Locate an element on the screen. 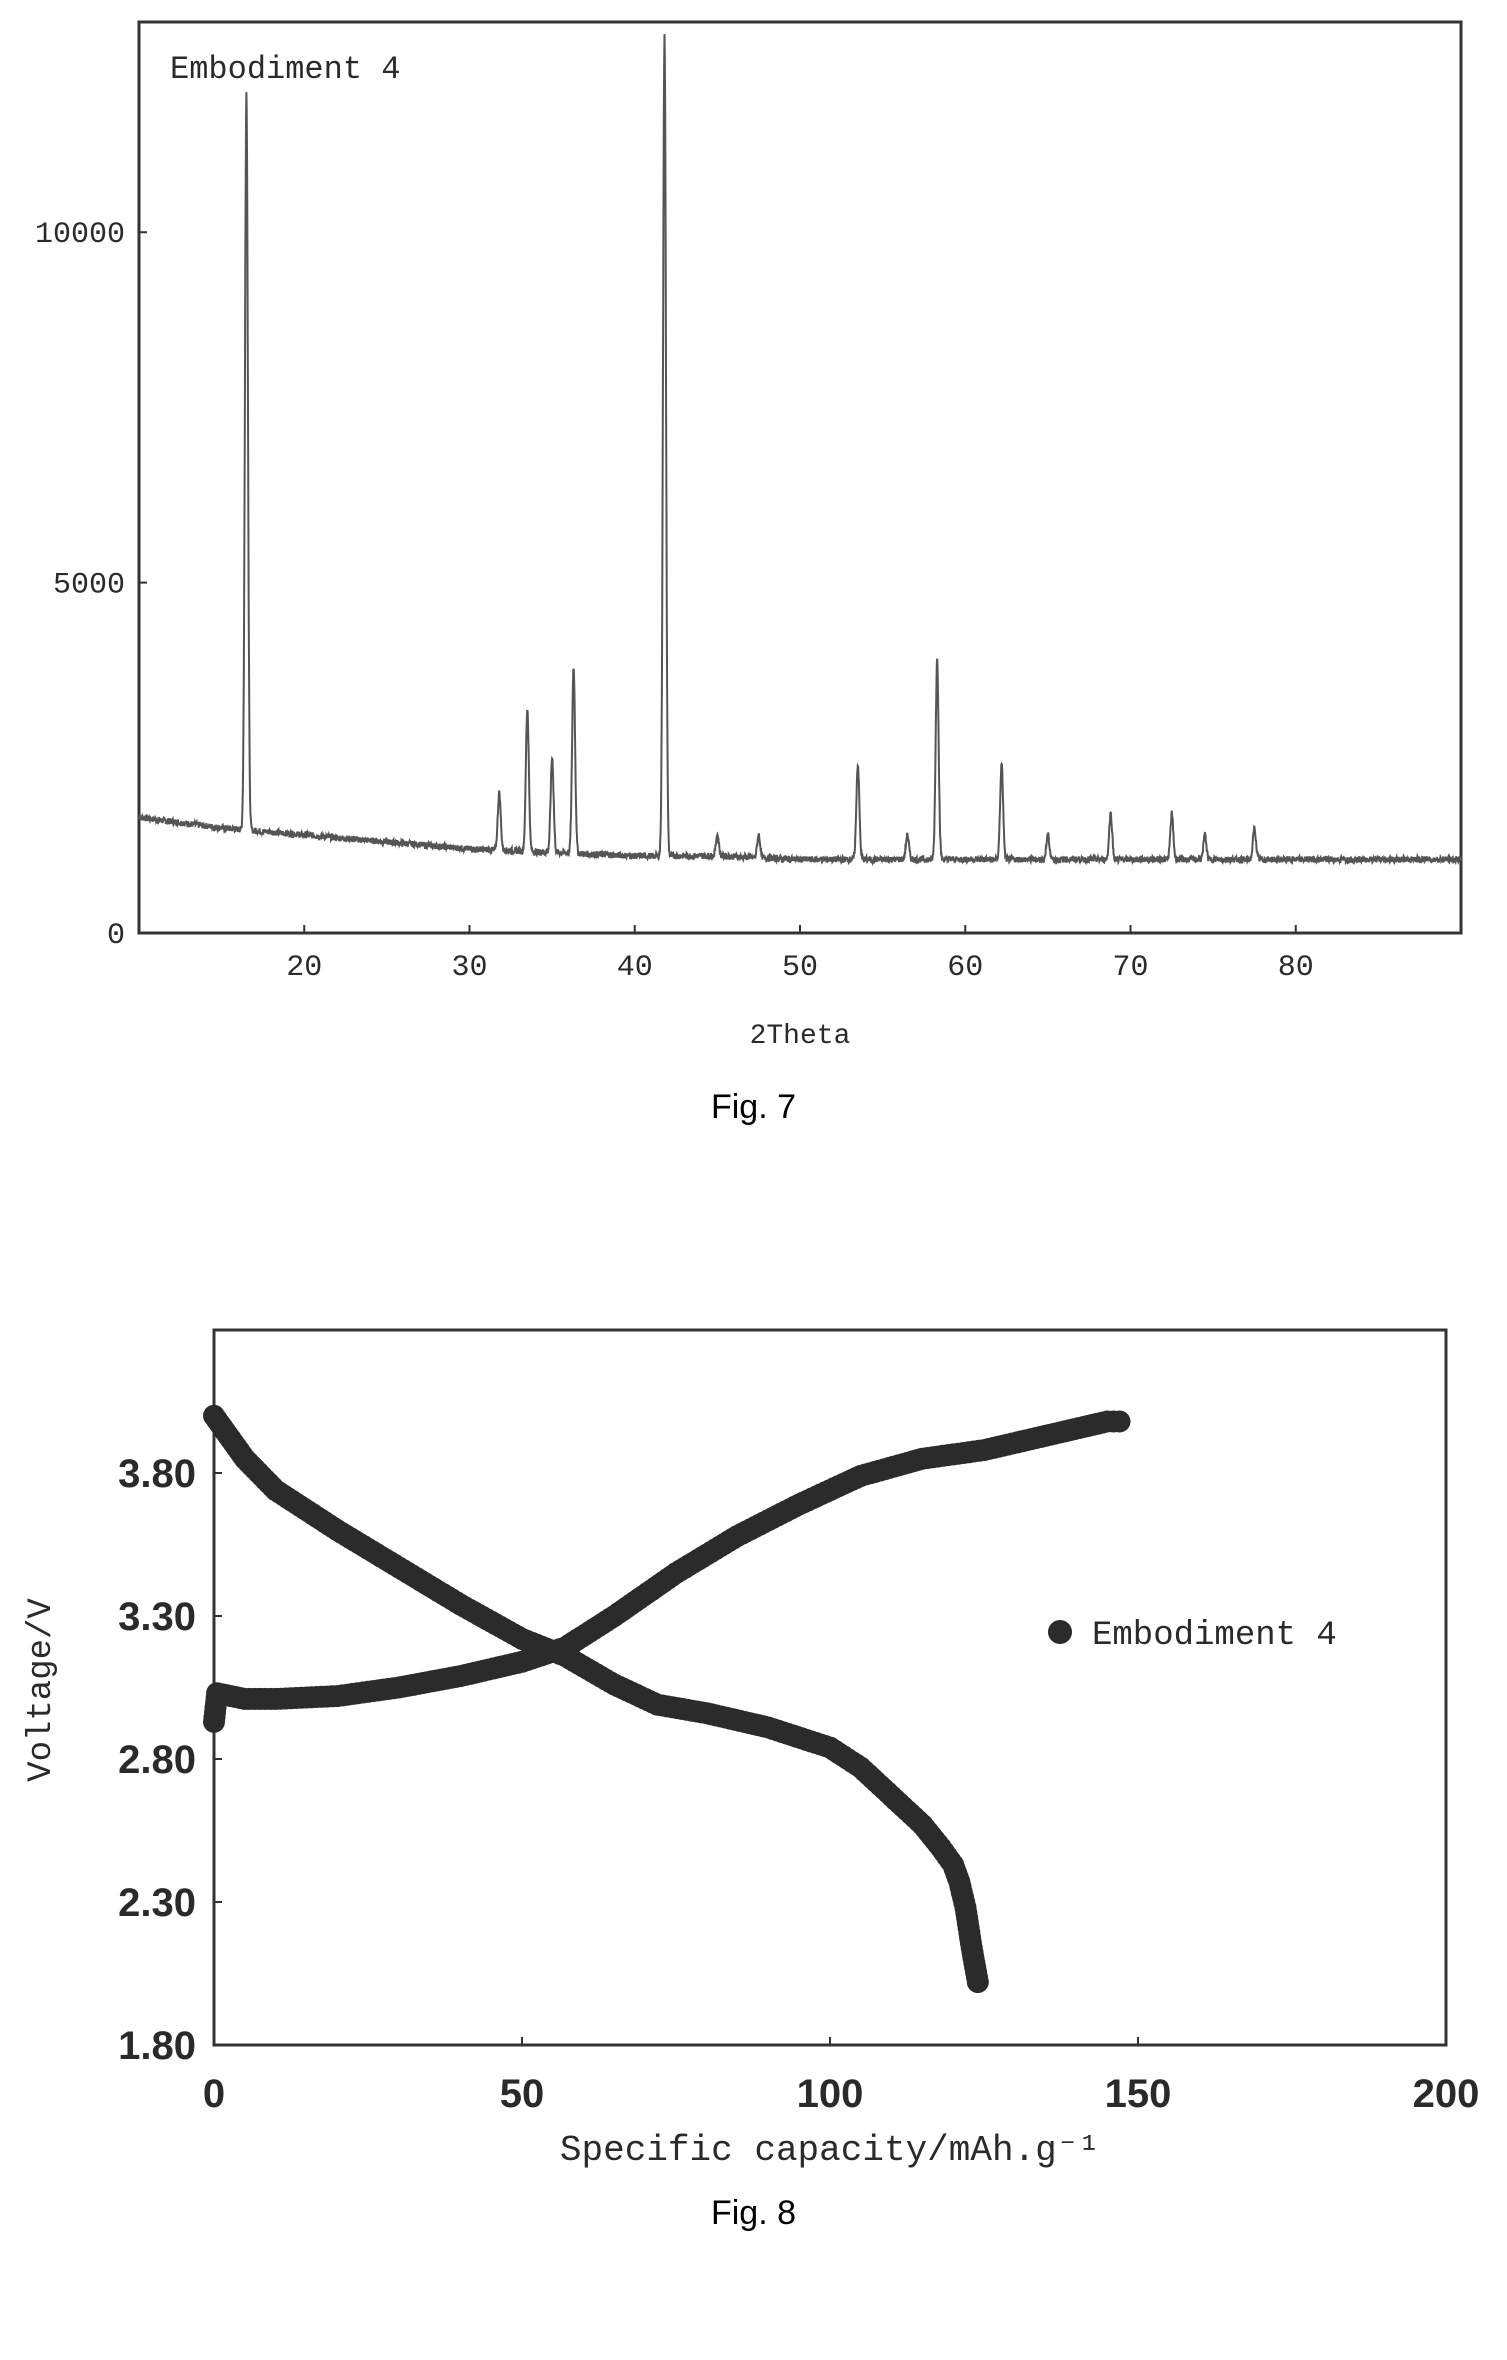 The width and height of the screenshot is (1507, 2360). vc-x-tick-label: 0 is located at coordinates (214, 2094).